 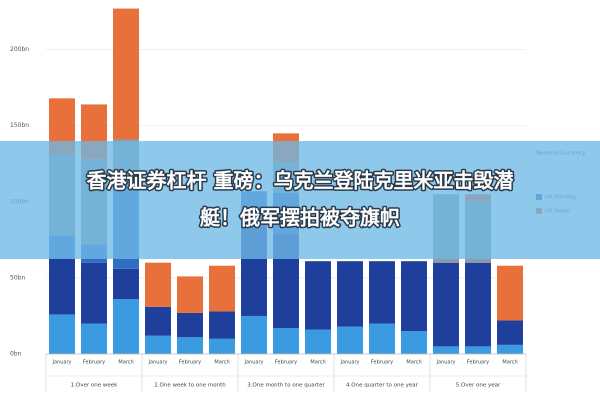 I want to click on group-label: 5.Over one year, so click(x=478, y=386).